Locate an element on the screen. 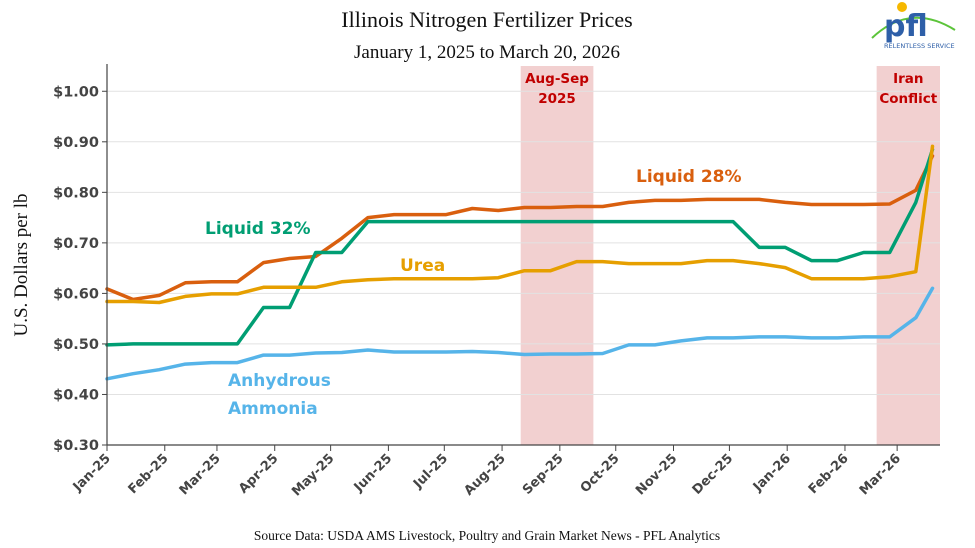 The width and height of the screenshot is (975, 548). x-tick-label: Oct-25 is located at coordinates (600, 473).